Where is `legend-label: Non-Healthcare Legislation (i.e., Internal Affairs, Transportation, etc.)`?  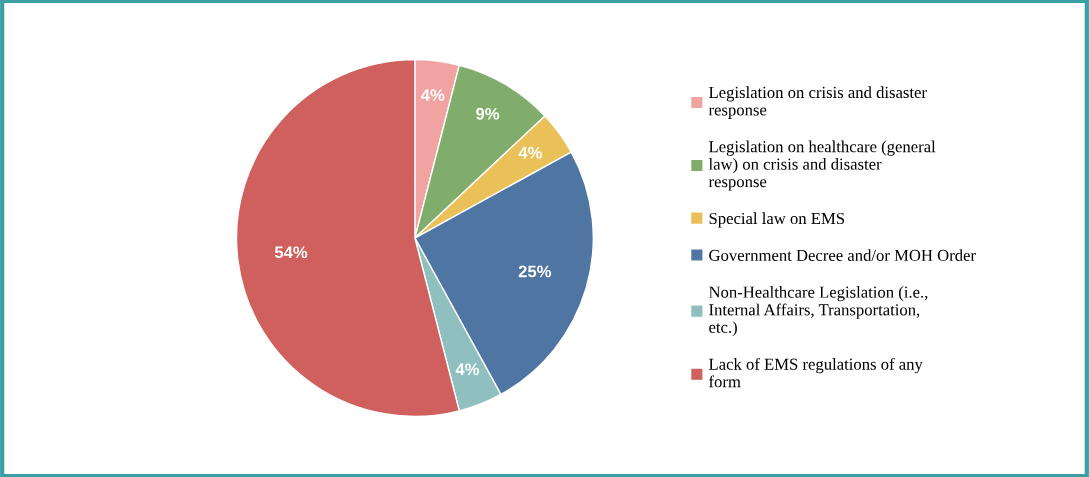
legend-label: Non-Healthcare Legislation (i.e., Internal Affairs, Transportation, etc.) is located at coordinates (818, 311).